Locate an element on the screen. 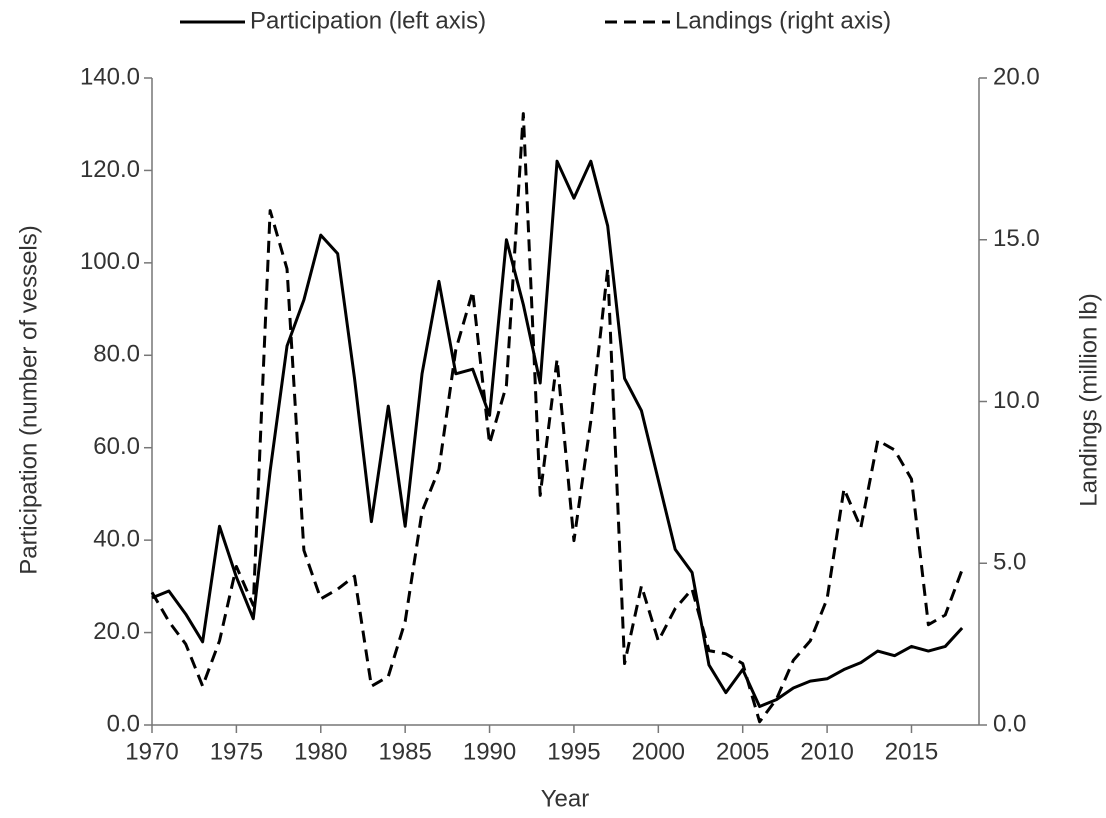  y2-axis-label: Landings (million lb) is located at coordinates (1088, 399).